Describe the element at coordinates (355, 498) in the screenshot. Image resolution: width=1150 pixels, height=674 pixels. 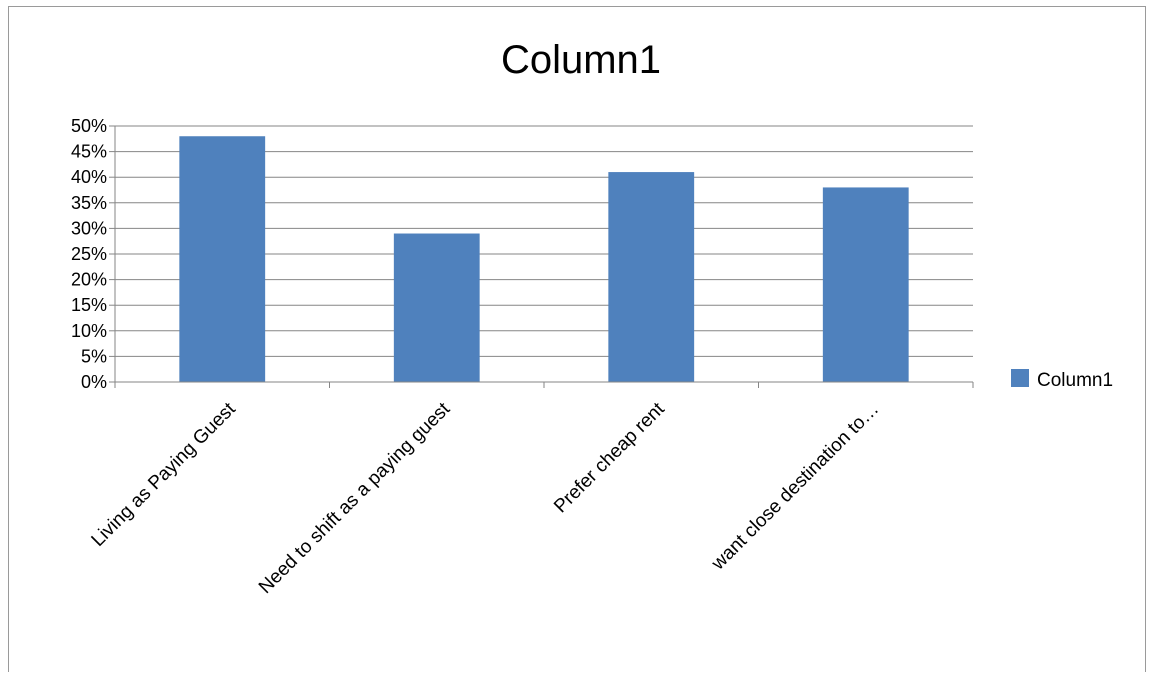
I see `x-tick-label: Need to shift as a paying guest` at that location.